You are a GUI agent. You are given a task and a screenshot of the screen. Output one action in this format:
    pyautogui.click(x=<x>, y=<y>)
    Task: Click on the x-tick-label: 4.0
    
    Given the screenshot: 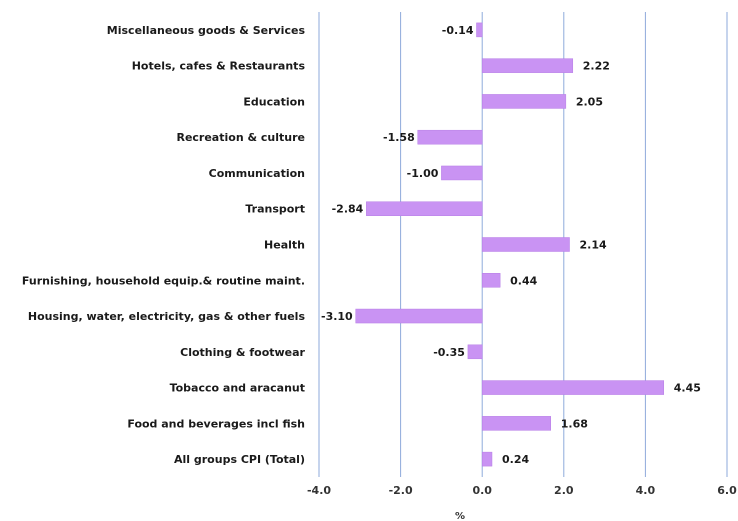 What is the action you would take?
    pyautogui.click(x=646, y=490)
    